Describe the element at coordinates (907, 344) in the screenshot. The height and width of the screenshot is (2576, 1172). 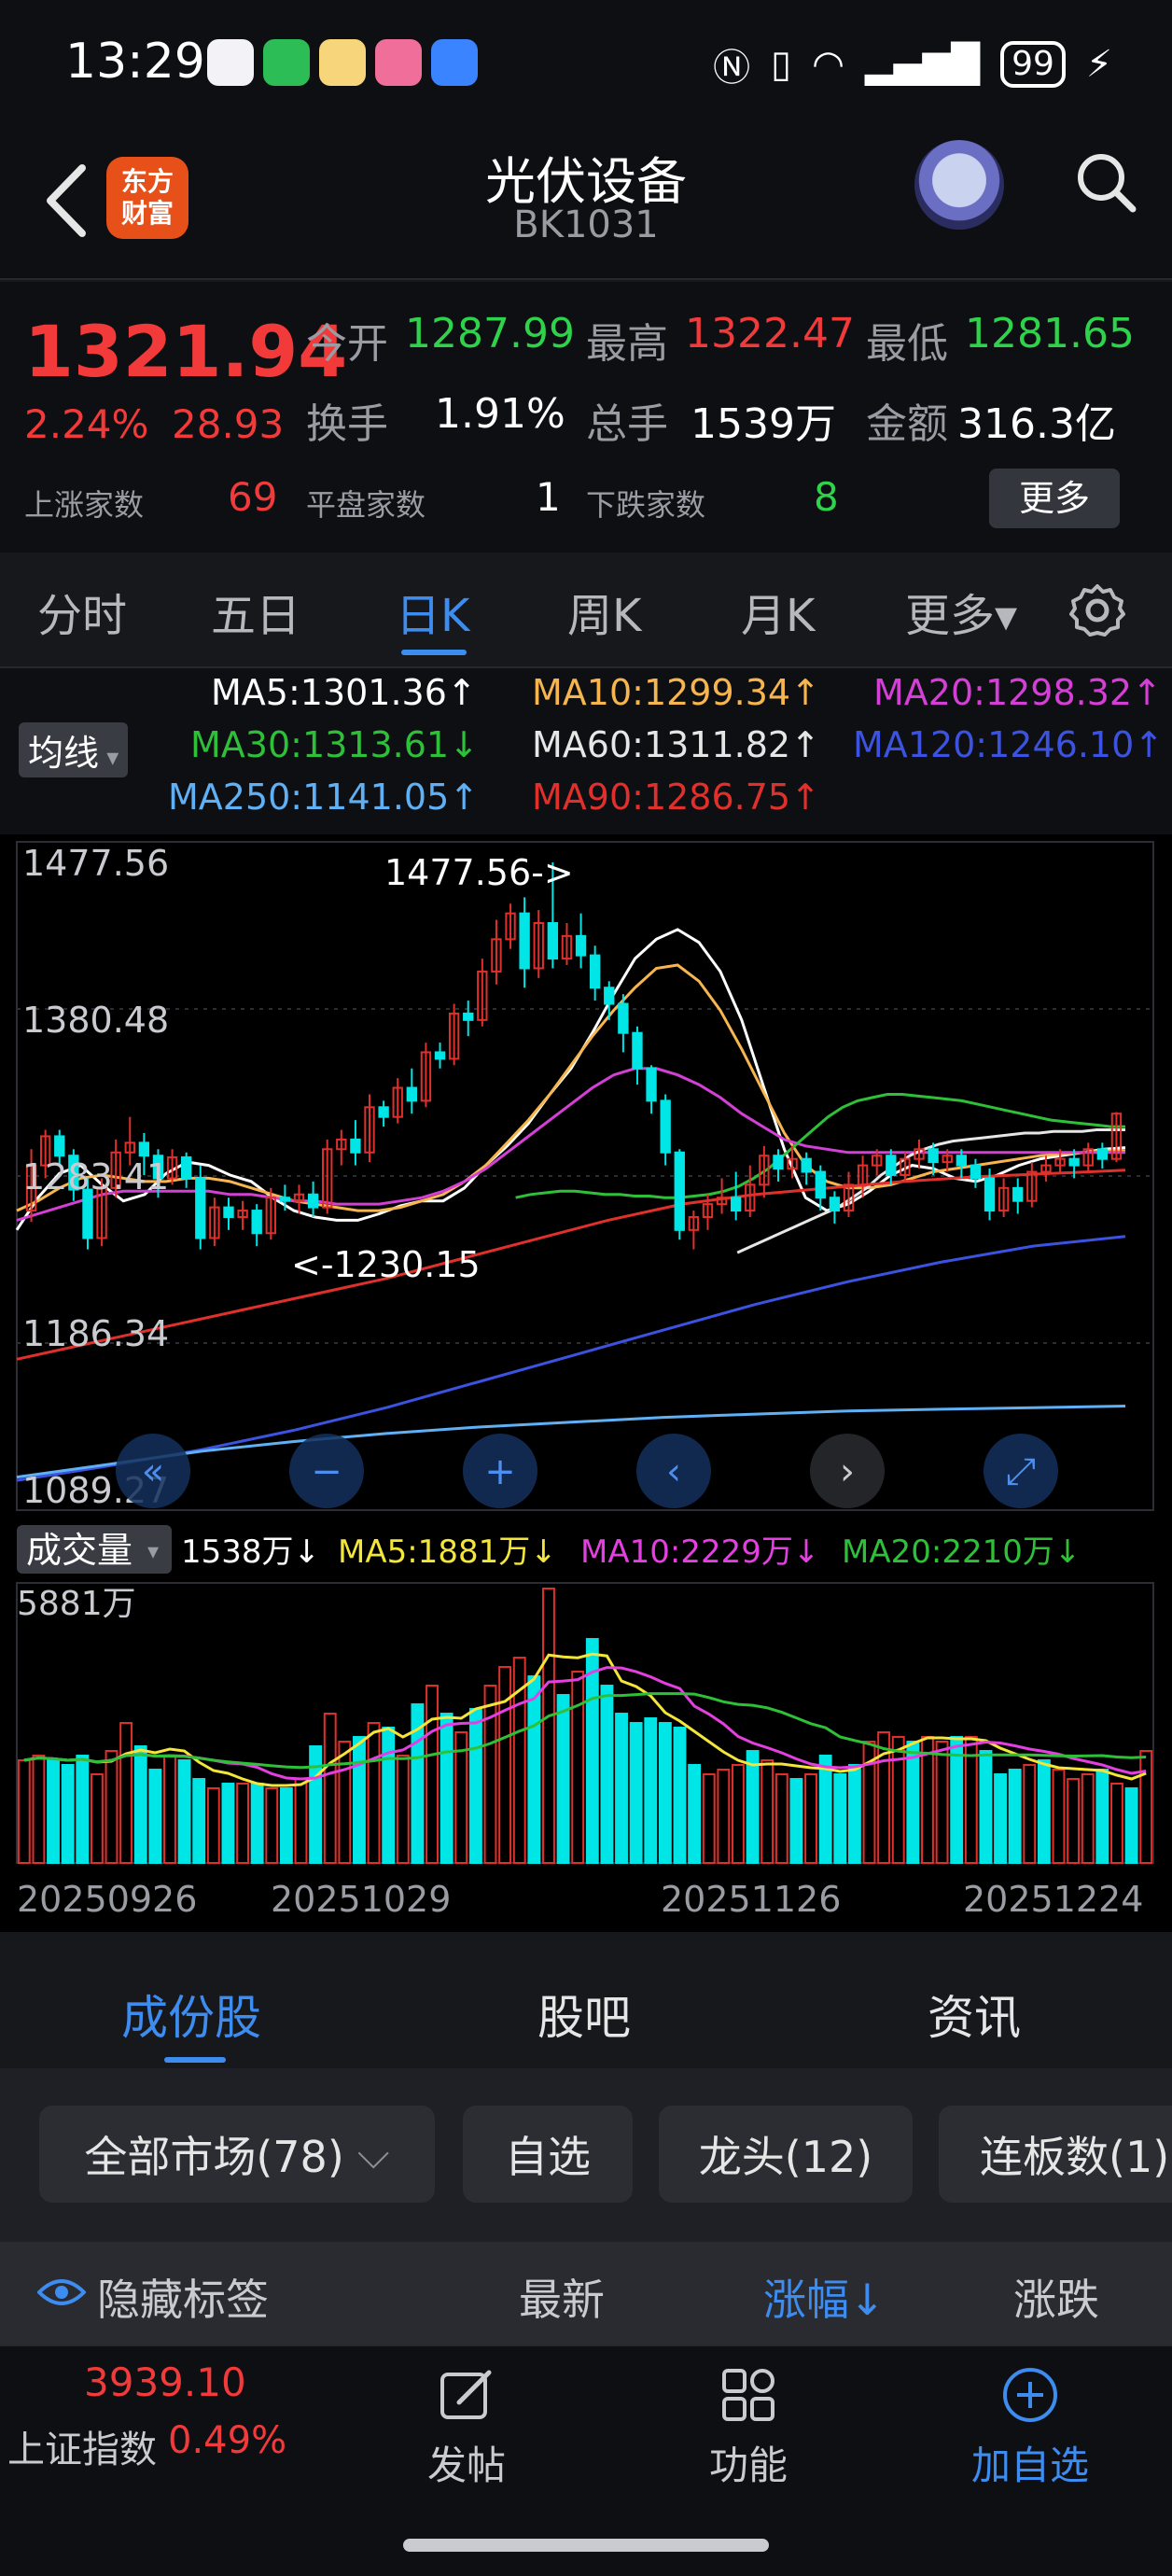
I see `low-label: 最低` at that location.